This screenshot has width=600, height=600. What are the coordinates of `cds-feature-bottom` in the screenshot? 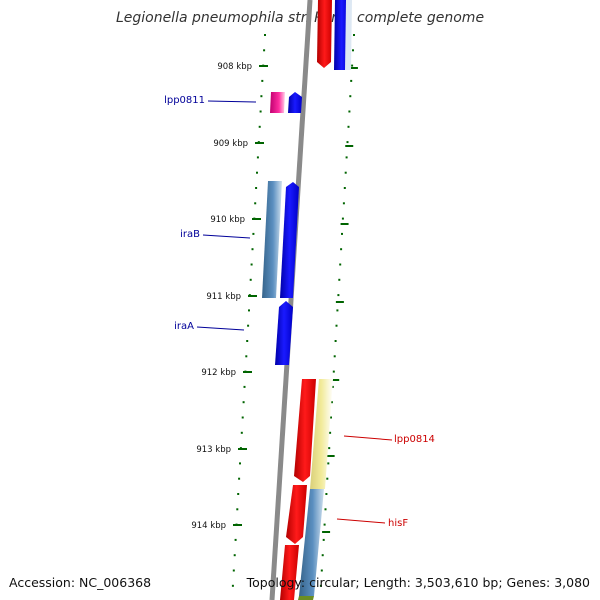 It's located at (289, 572).